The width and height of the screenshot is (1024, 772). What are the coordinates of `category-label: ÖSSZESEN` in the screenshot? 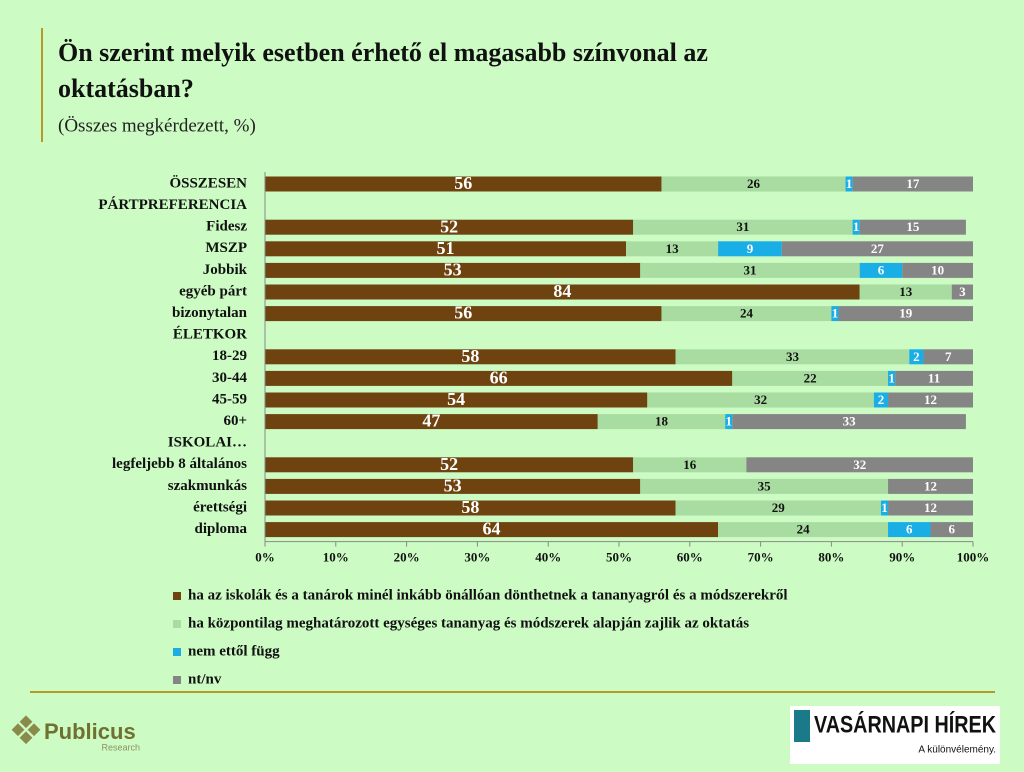 It's located at (208, 182).